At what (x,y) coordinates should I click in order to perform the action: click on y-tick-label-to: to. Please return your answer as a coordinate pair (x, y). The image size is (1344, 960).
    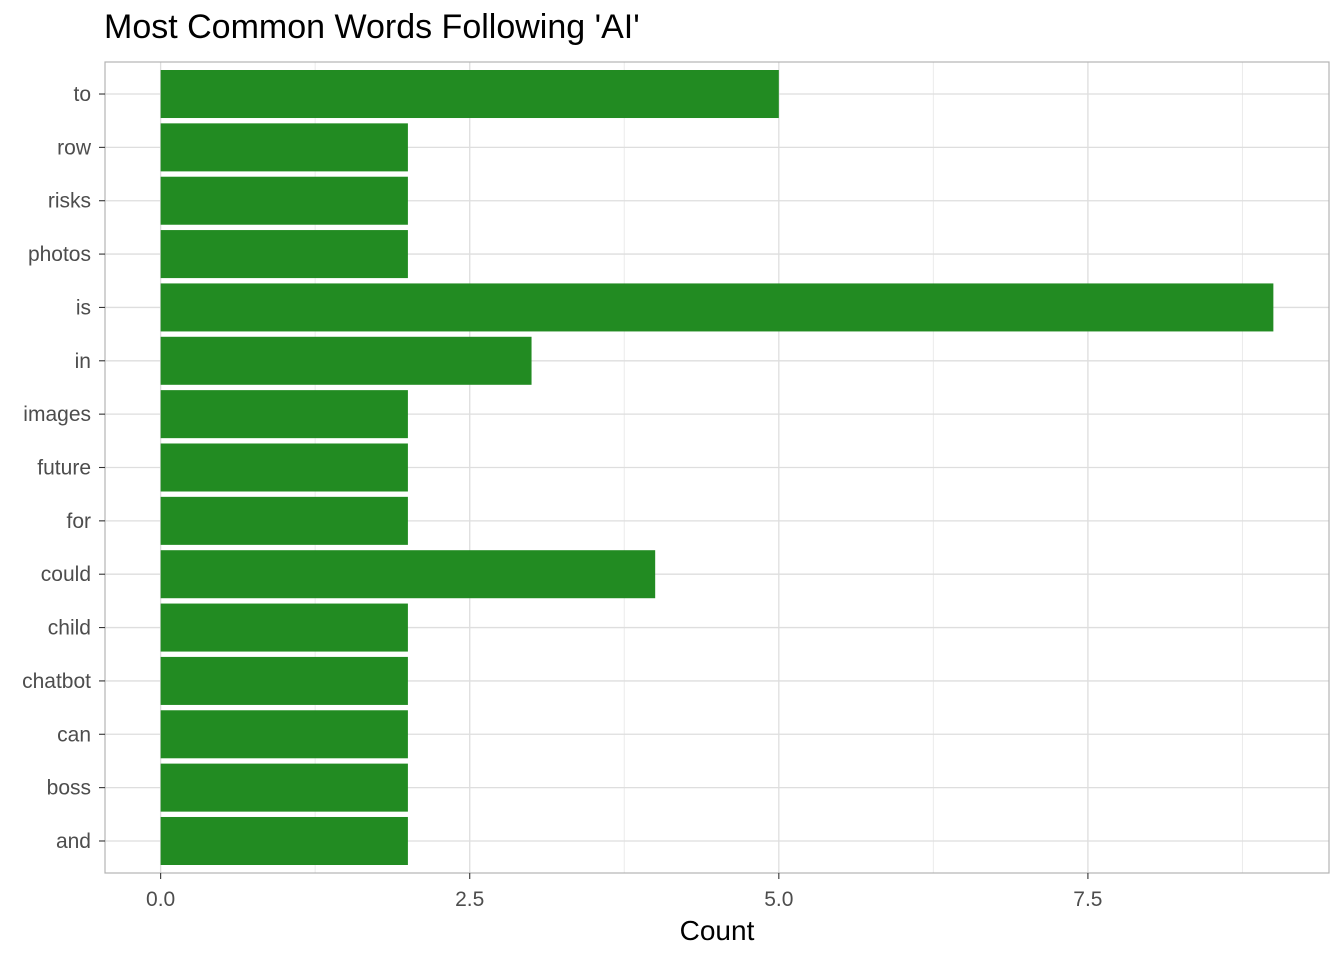
    Looking at the image, I should click on (82, 94).